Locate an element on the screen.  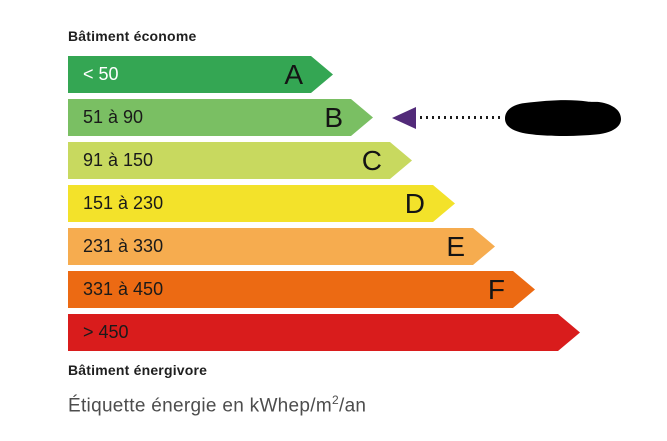
band-range-label: < 50 is located at coordinates (101, 74).